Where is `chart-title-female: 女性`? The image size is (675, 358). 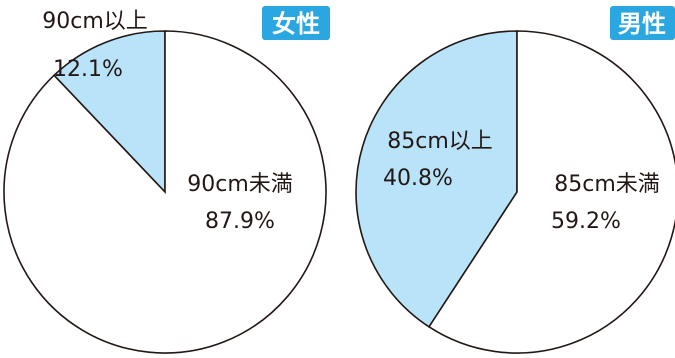 chart-title-female: 女性 is located at coordinates (296, 24).